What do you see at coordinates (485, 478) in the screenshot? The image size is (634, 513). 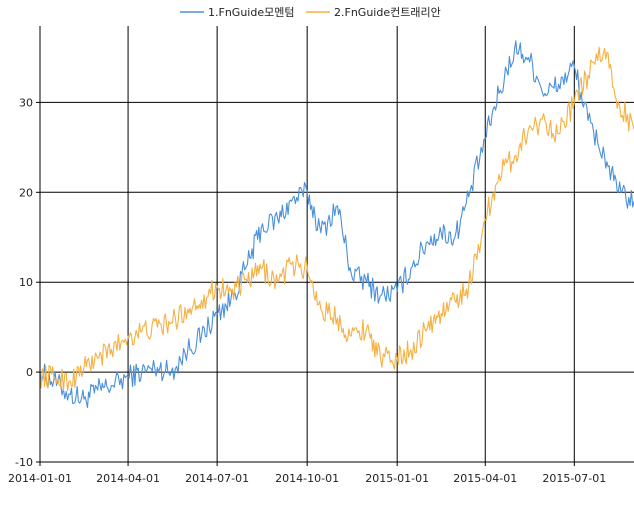 I see `x-tick-label: 2015-04-01` at bounding box center [485, 478].